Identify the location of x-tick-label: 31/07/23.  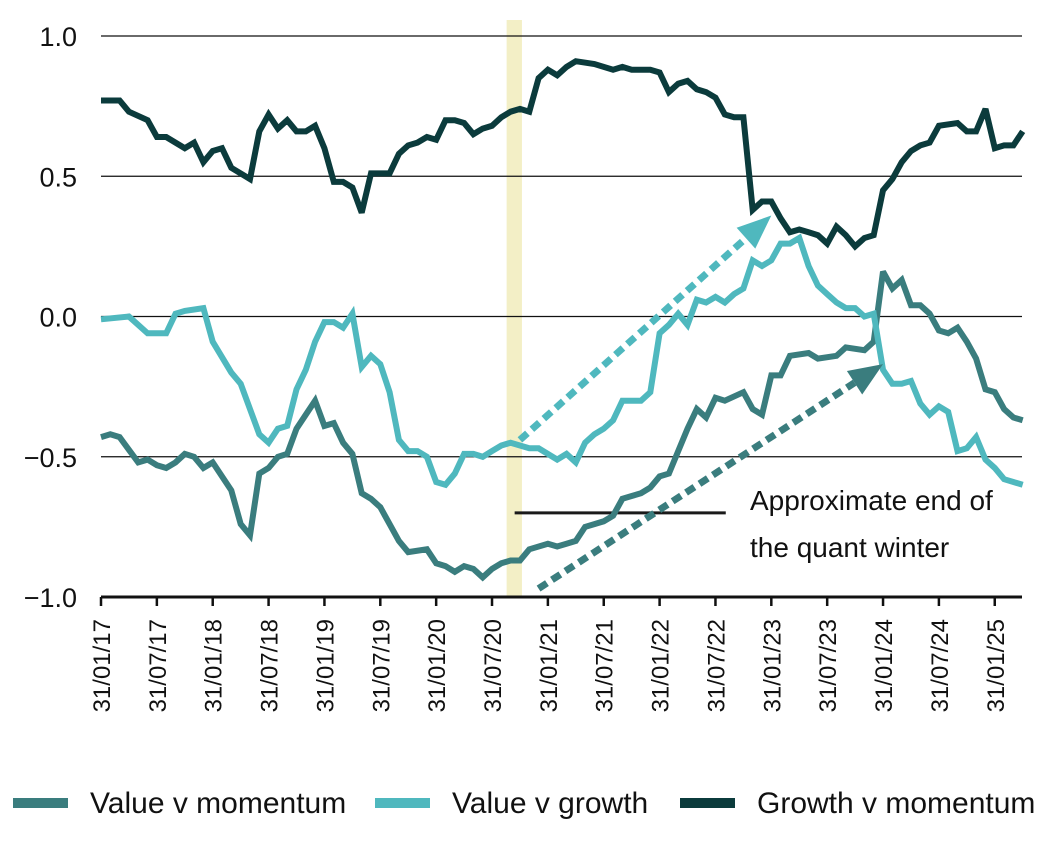
(828, 665).